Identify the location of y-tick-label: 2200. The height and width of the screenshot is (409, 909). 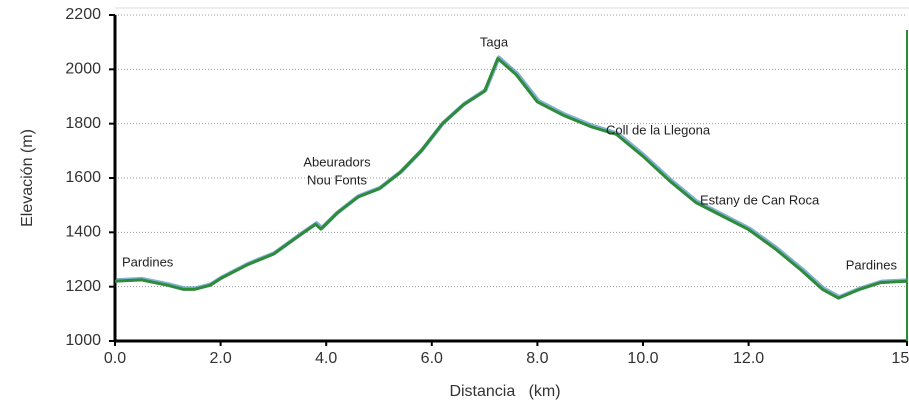
(83, 14).